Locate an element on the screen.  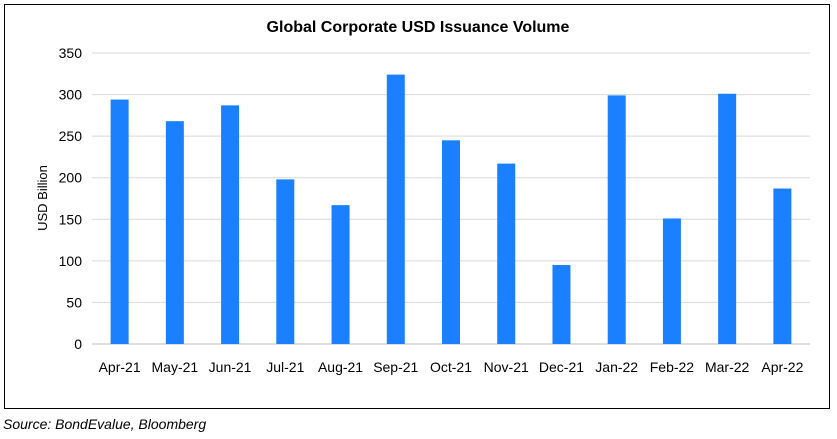
y-tick-label: 150 is located at coordinates (71, 219).